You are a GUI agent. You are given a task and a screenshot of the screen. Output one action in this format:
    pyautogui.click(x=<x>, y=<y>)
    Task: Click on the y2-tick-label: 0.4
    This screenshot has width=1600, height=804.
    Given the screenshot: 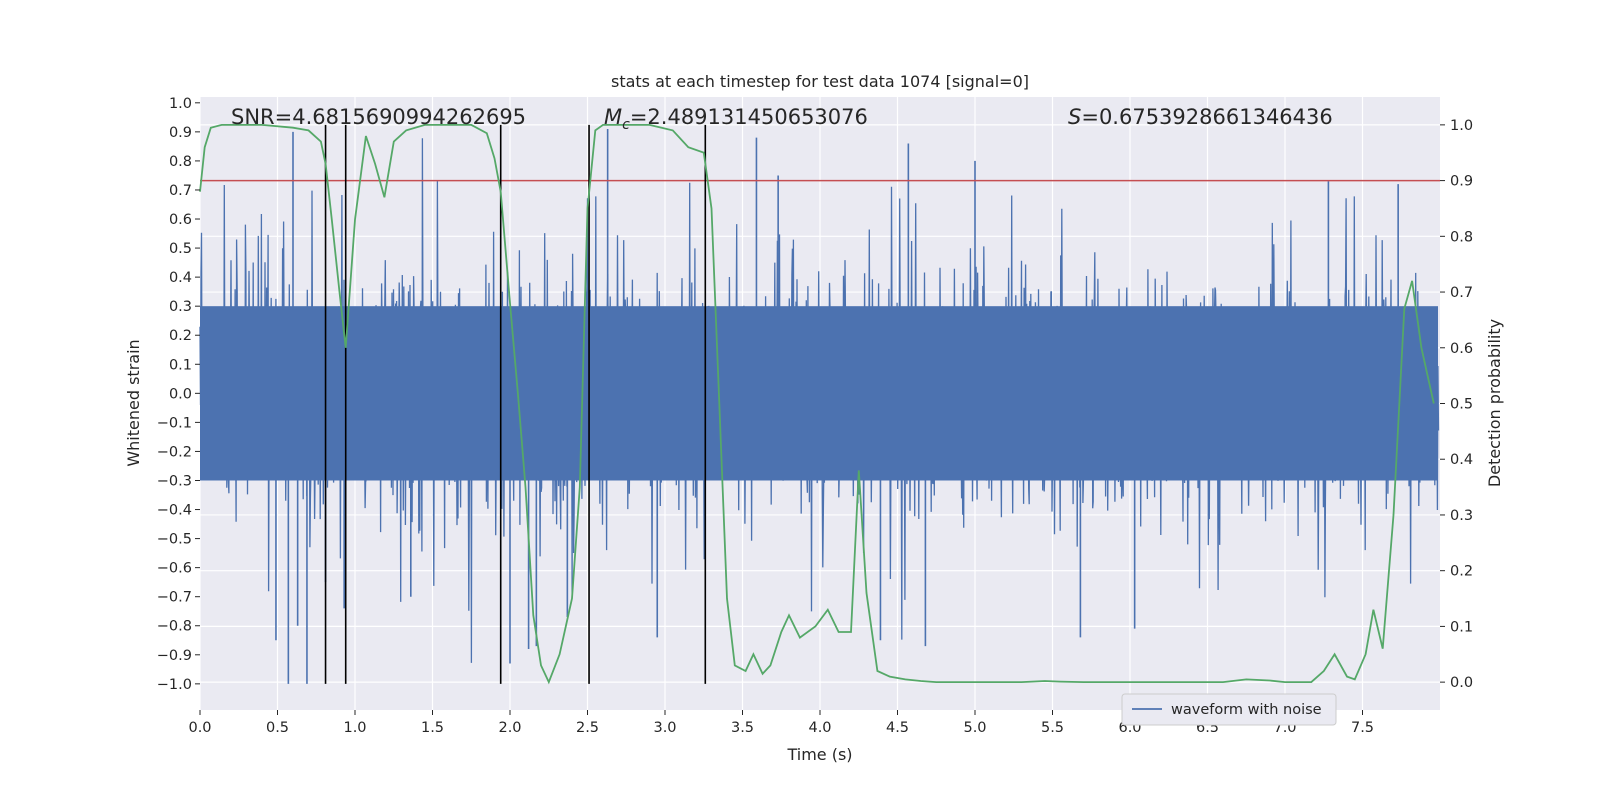 What is the action you would take?
    pyautogui.click(x=1461, y=460)
    